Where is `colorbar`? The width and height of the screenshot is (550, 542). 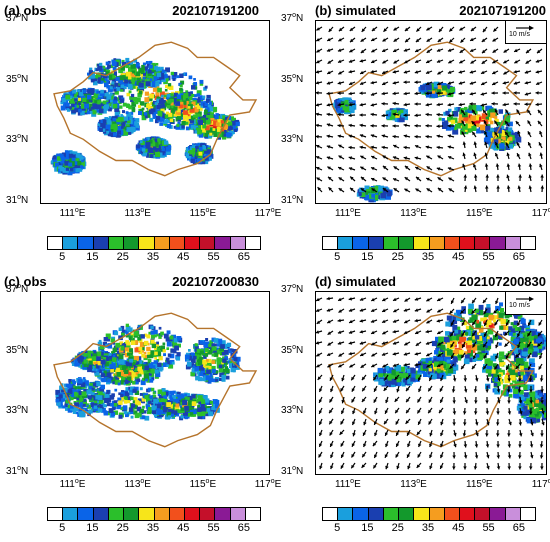
colorbar is located at coordinates (429, 514).